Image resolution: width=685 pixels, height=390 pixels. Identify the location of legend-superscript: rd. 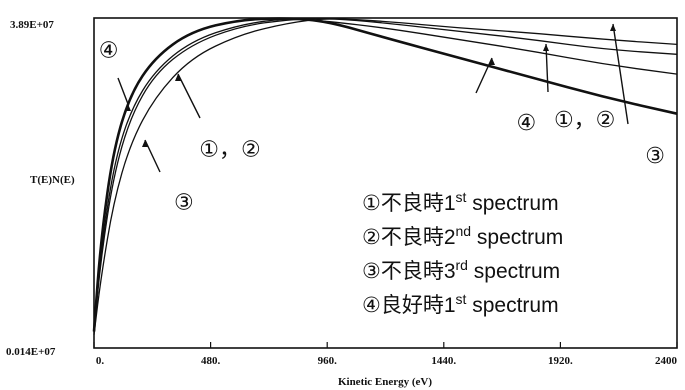
(462, 265).